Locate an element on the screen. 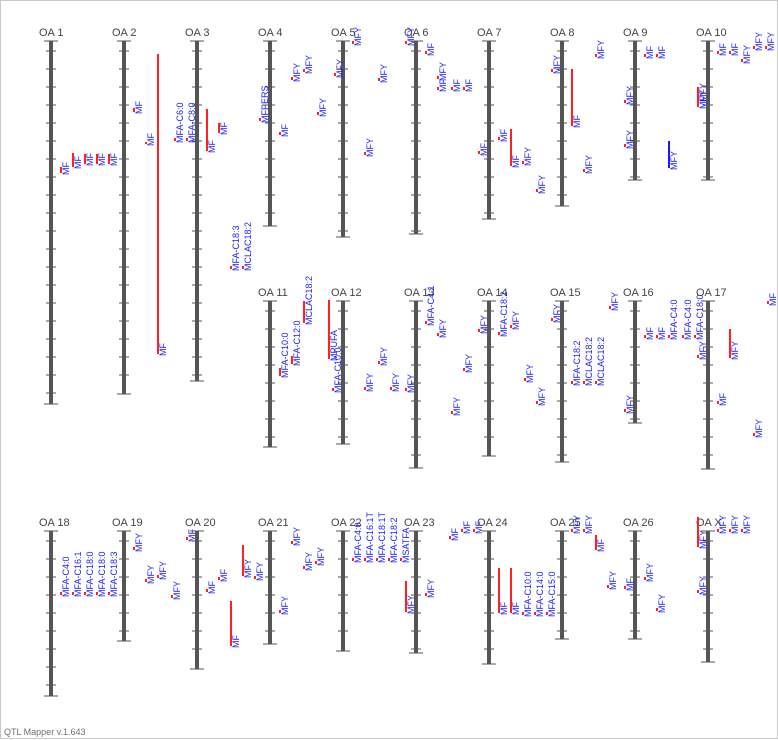  qtl-label: MFA-C18:1T is located at coordinates (382, 537).